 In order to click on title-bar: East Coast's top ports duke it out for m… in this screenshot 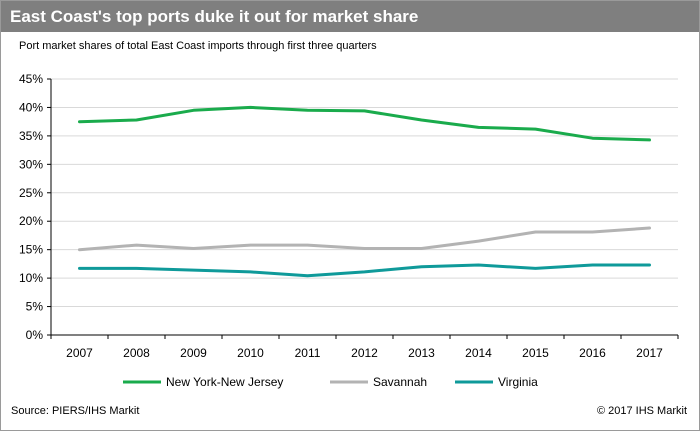, I will do `click(350, 16)`.